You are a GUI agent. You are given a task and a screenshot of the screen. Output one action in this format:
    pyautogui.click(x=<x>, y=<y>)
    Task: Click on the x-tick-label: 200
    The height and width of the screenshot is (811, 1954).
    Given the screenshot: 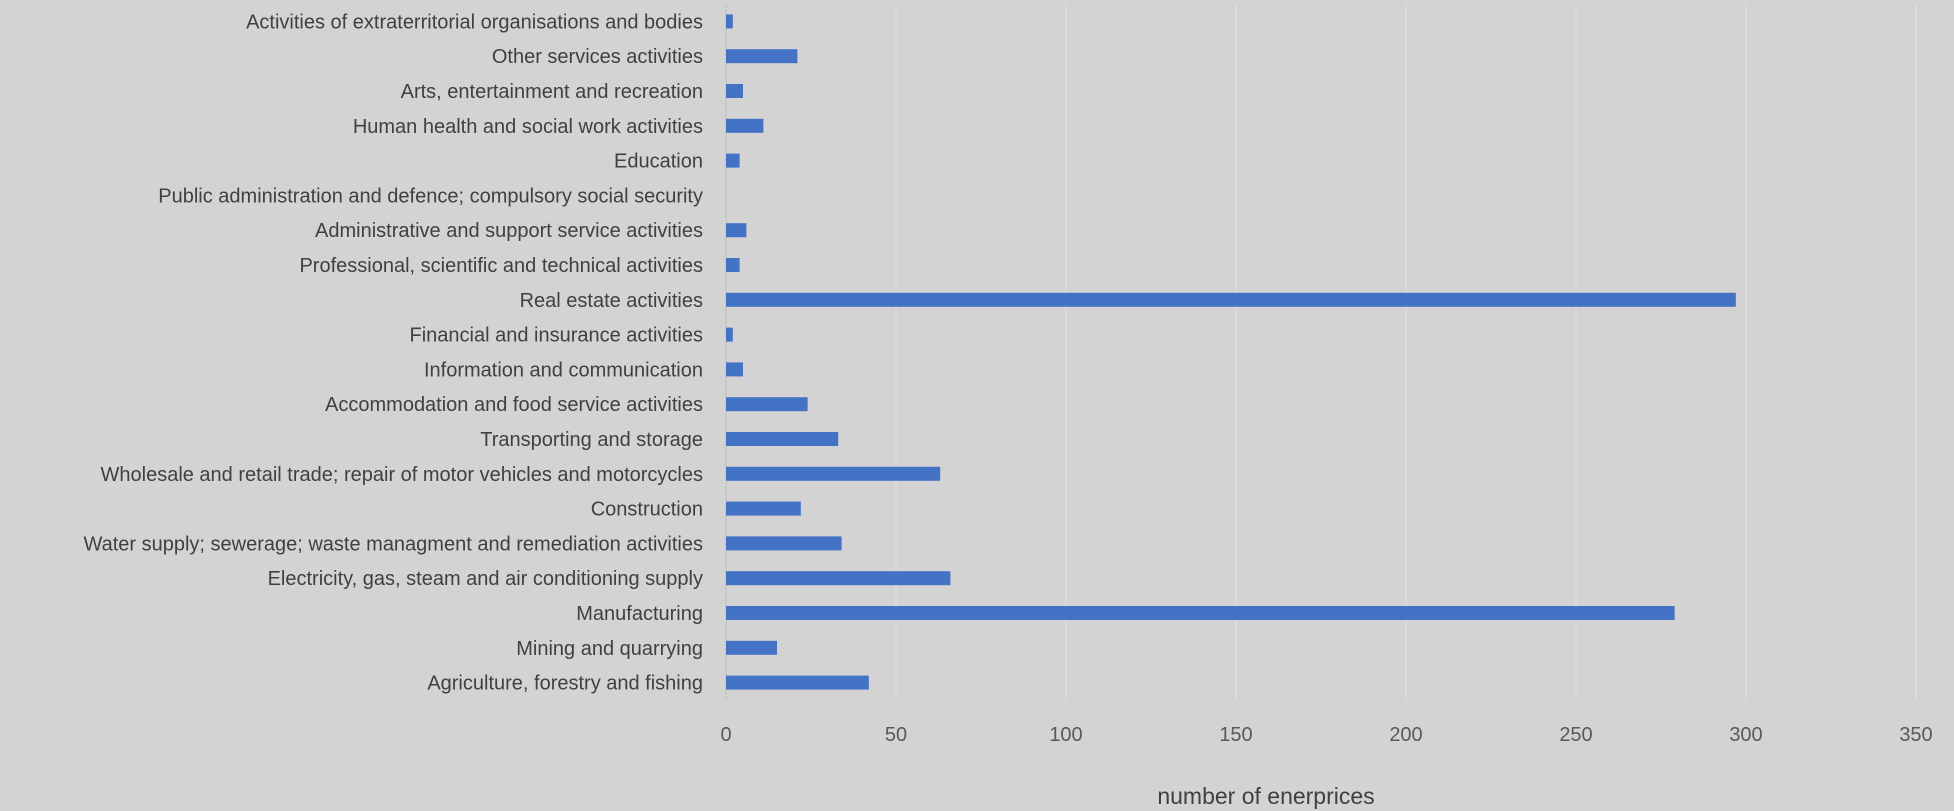 What is the action you would take?
    pyautogui.click(x=1405, y=735)
    